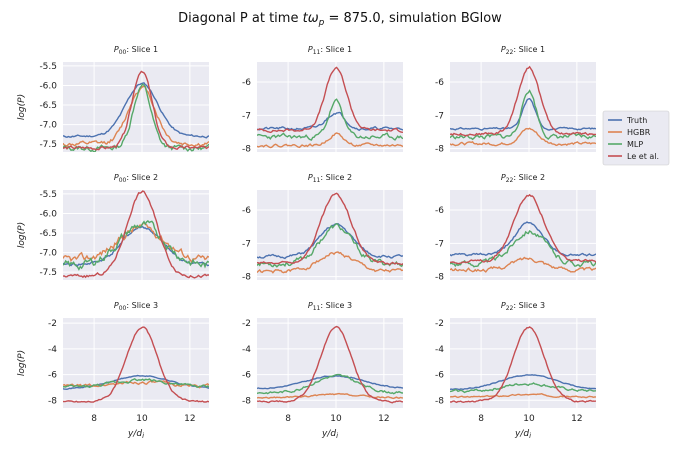  What do you see at coordinates (523, 50) in the screenshot?
I see `panel-title: P22: Slice 1` at bounding box center [523, 50].